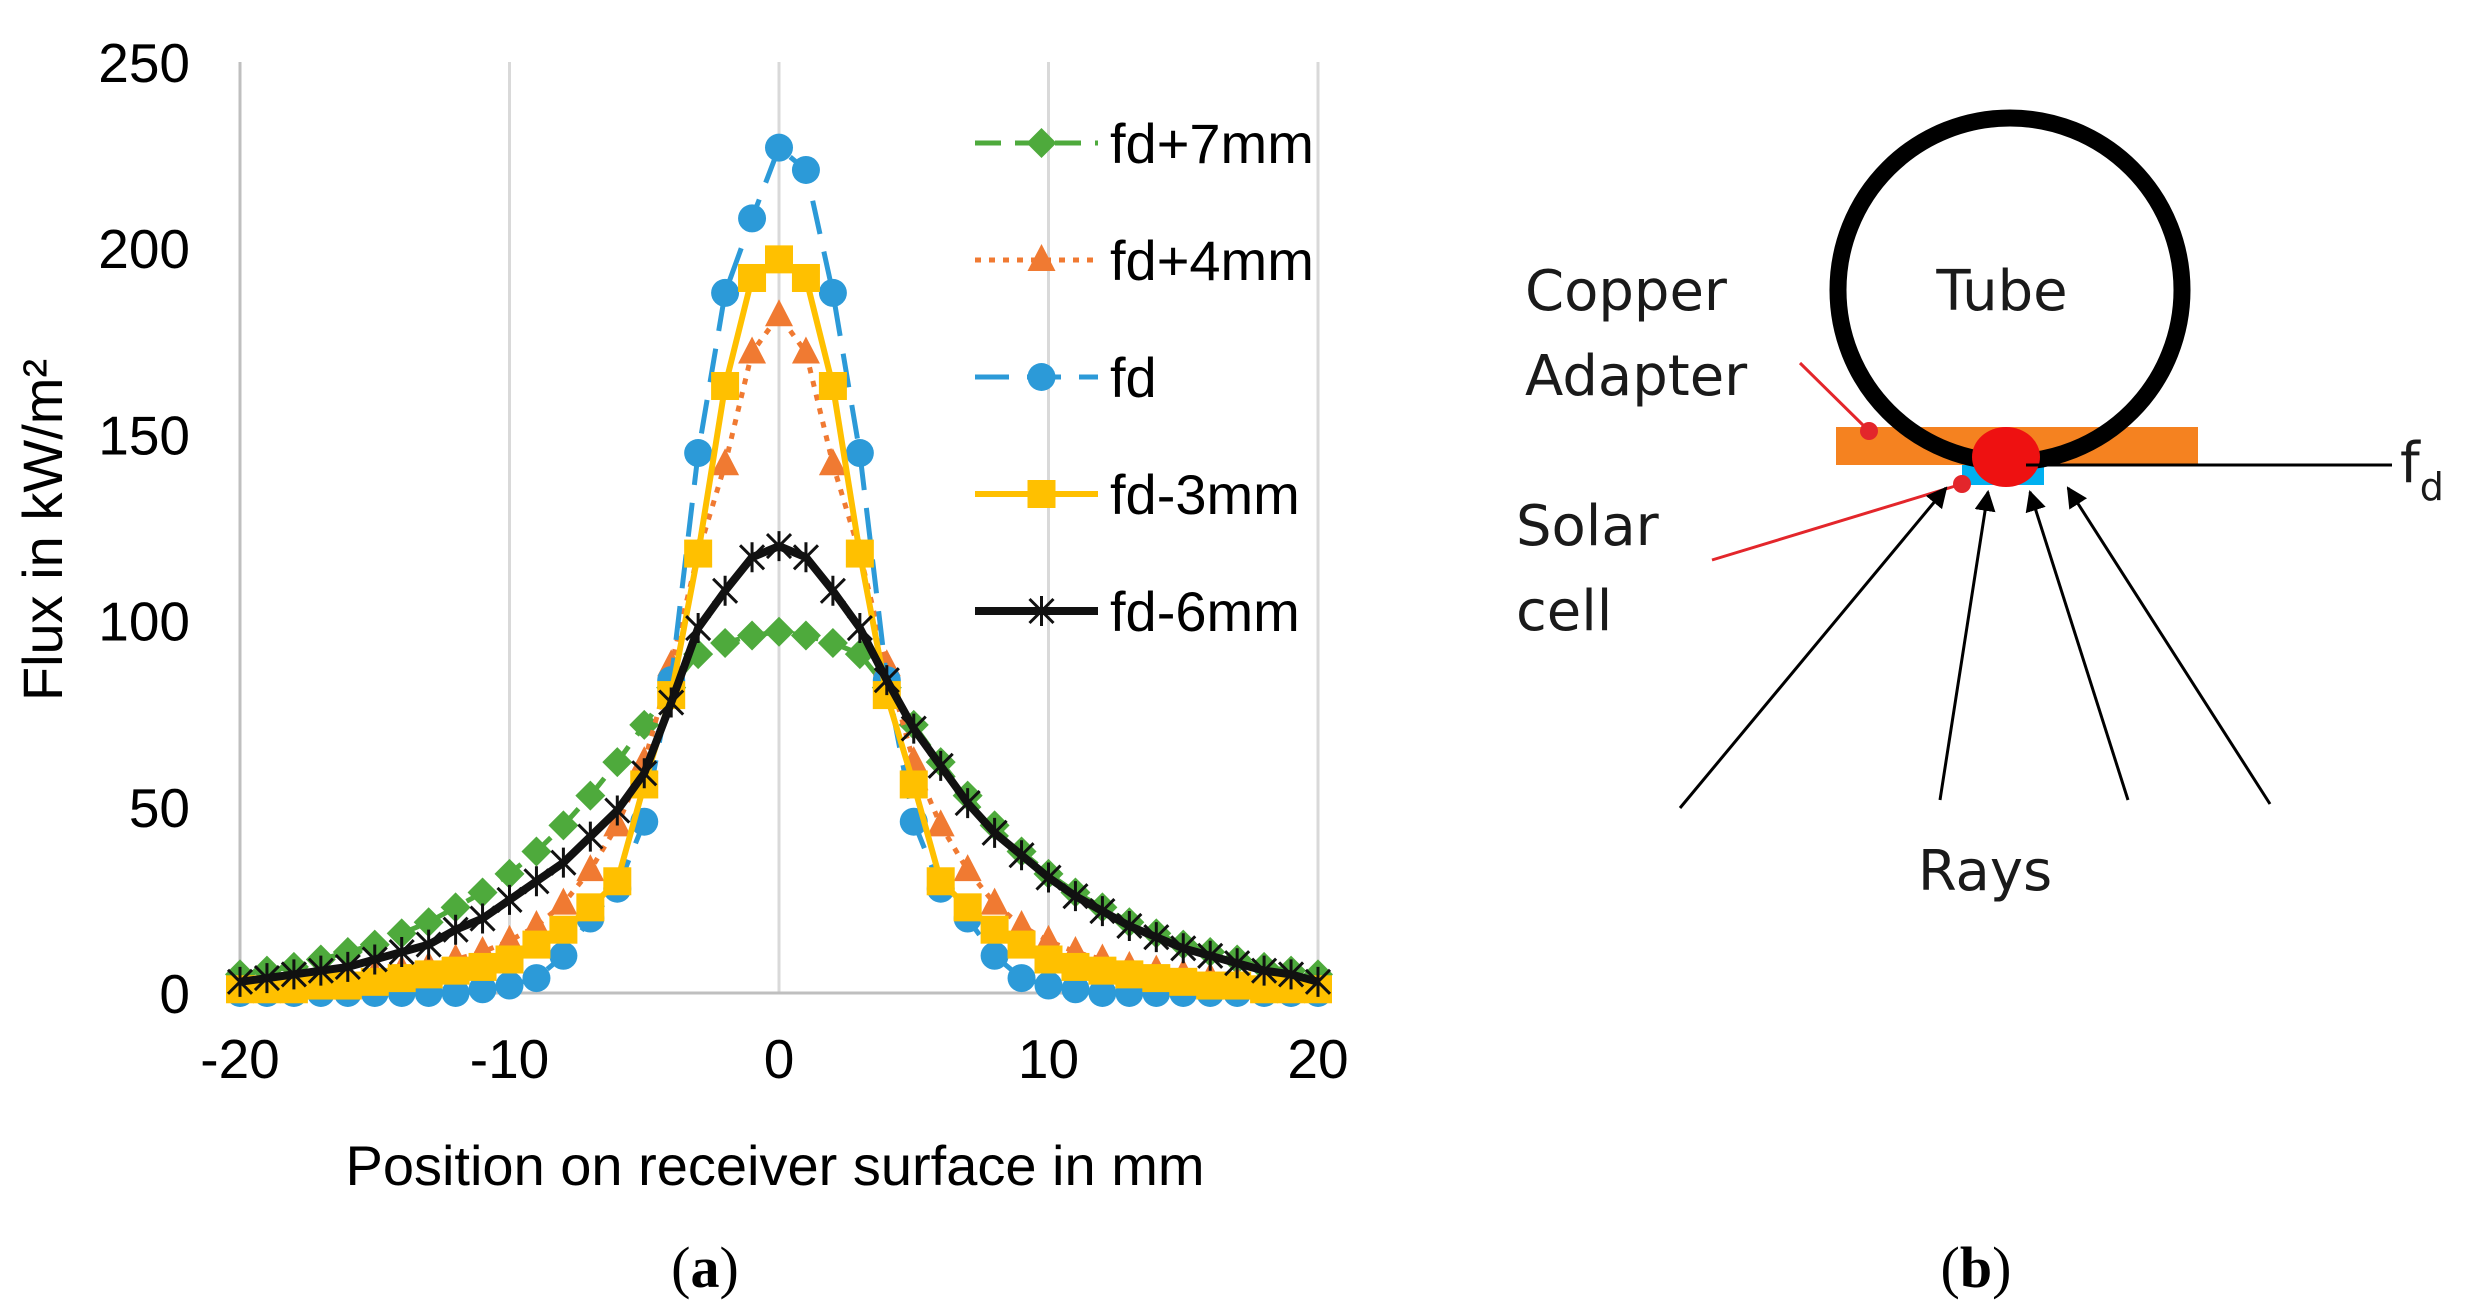  I want to click on focus-label-subscript: d, so click(2432, 487).